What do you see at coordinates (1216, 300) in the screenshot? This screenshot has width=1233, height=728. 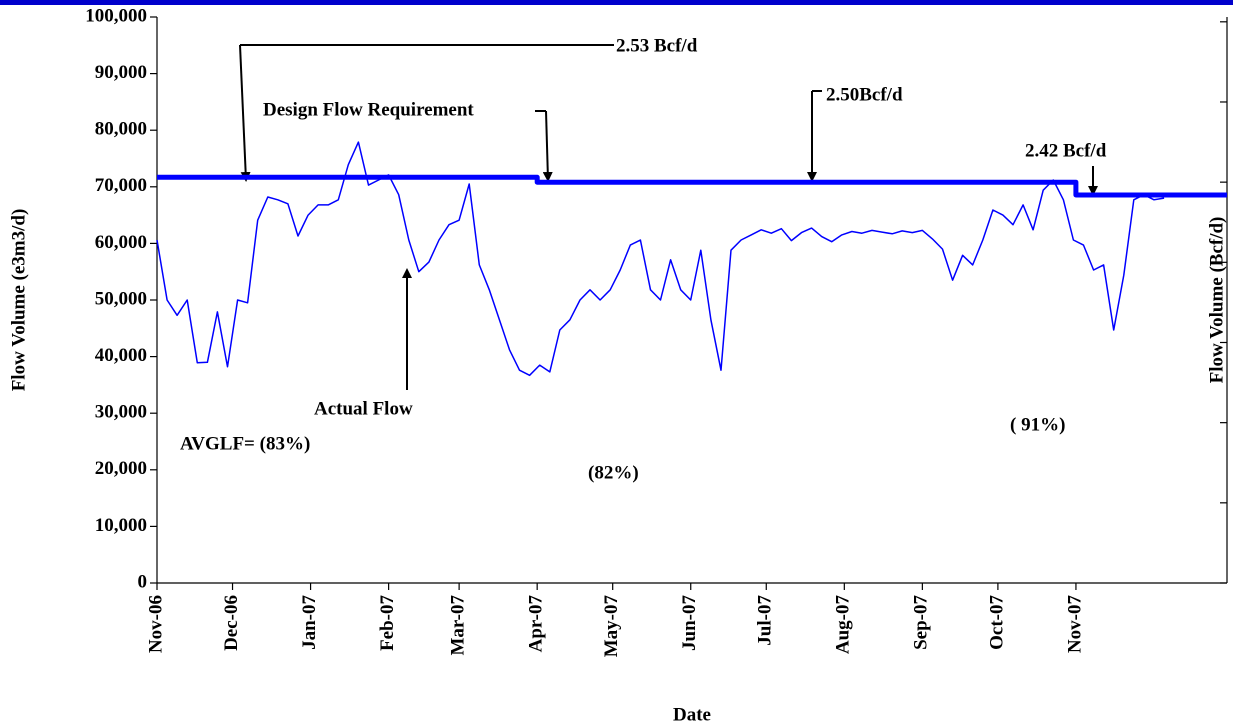 I see `y2-axis-label: Flow Volume (Bcf/d)` at bounding box center [1216, 300].